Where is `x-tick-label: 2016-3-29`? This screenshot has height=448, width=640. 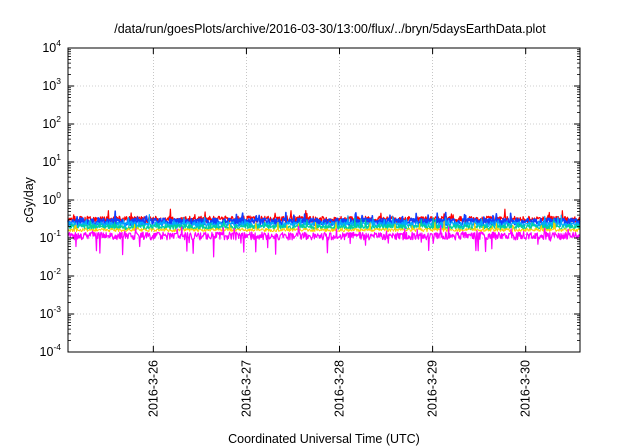
x-tick-label: 2016-3-29 is located at coordinates (433, 388).